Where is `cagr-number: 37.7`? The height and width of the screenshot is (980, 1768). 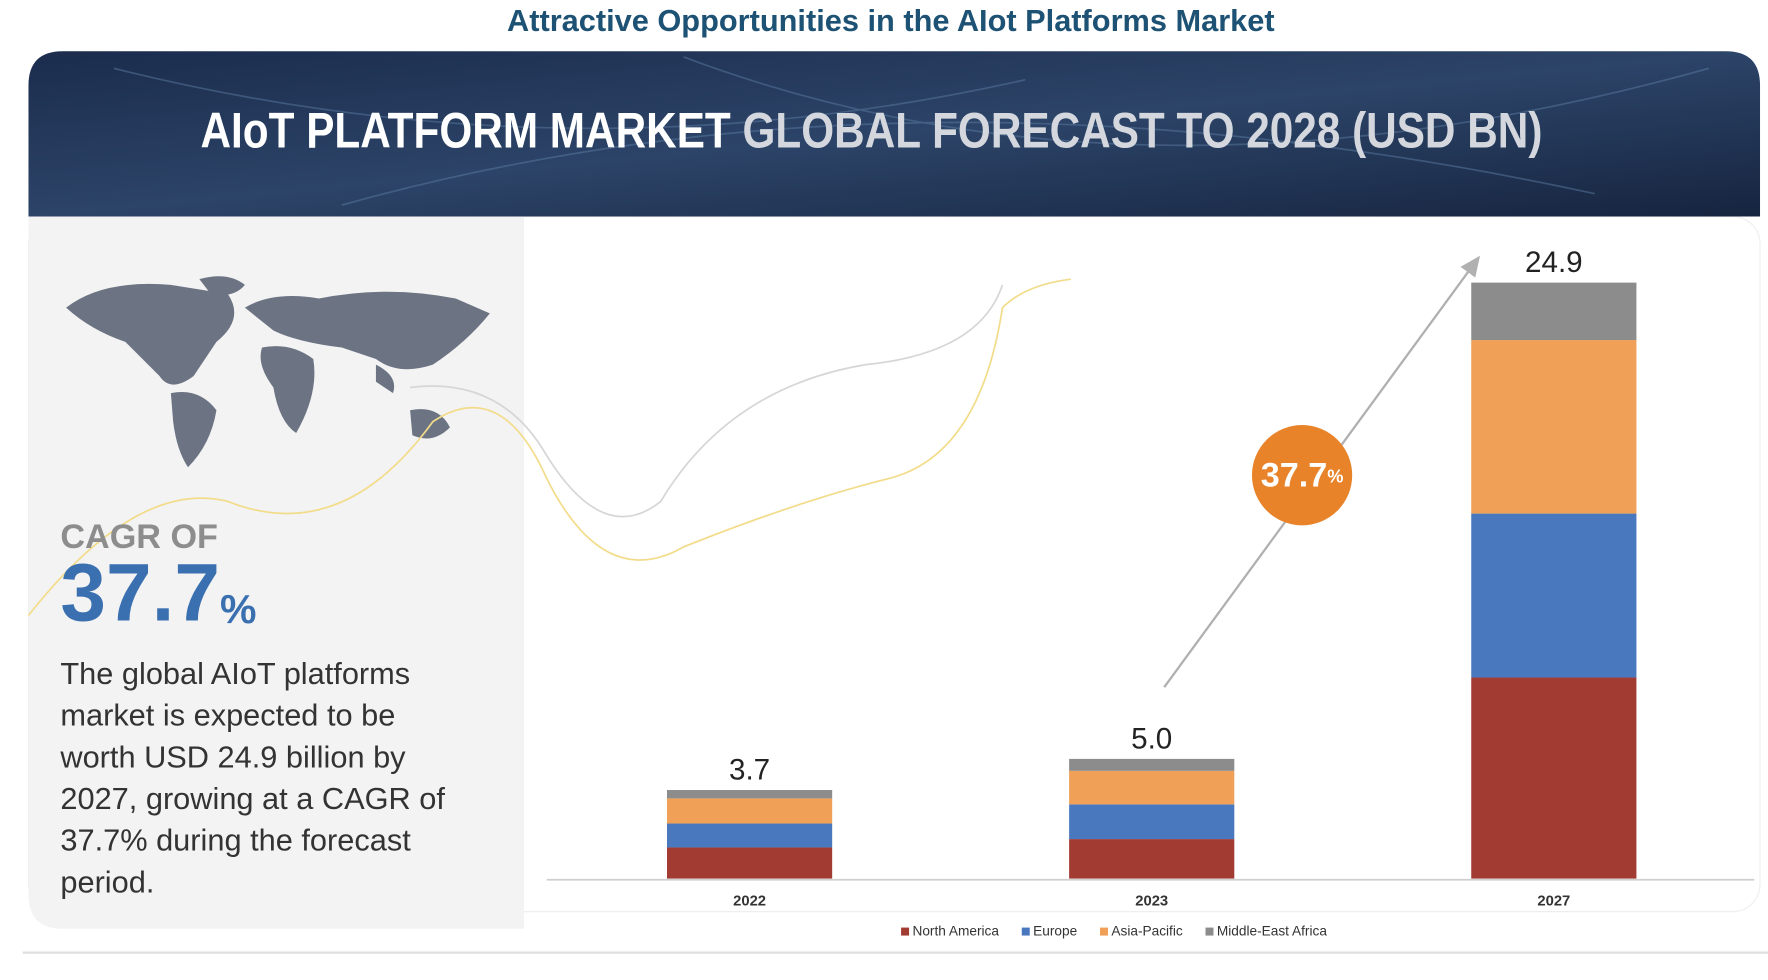 cagr-number: 37.7 is located at coordinates (140, 592).